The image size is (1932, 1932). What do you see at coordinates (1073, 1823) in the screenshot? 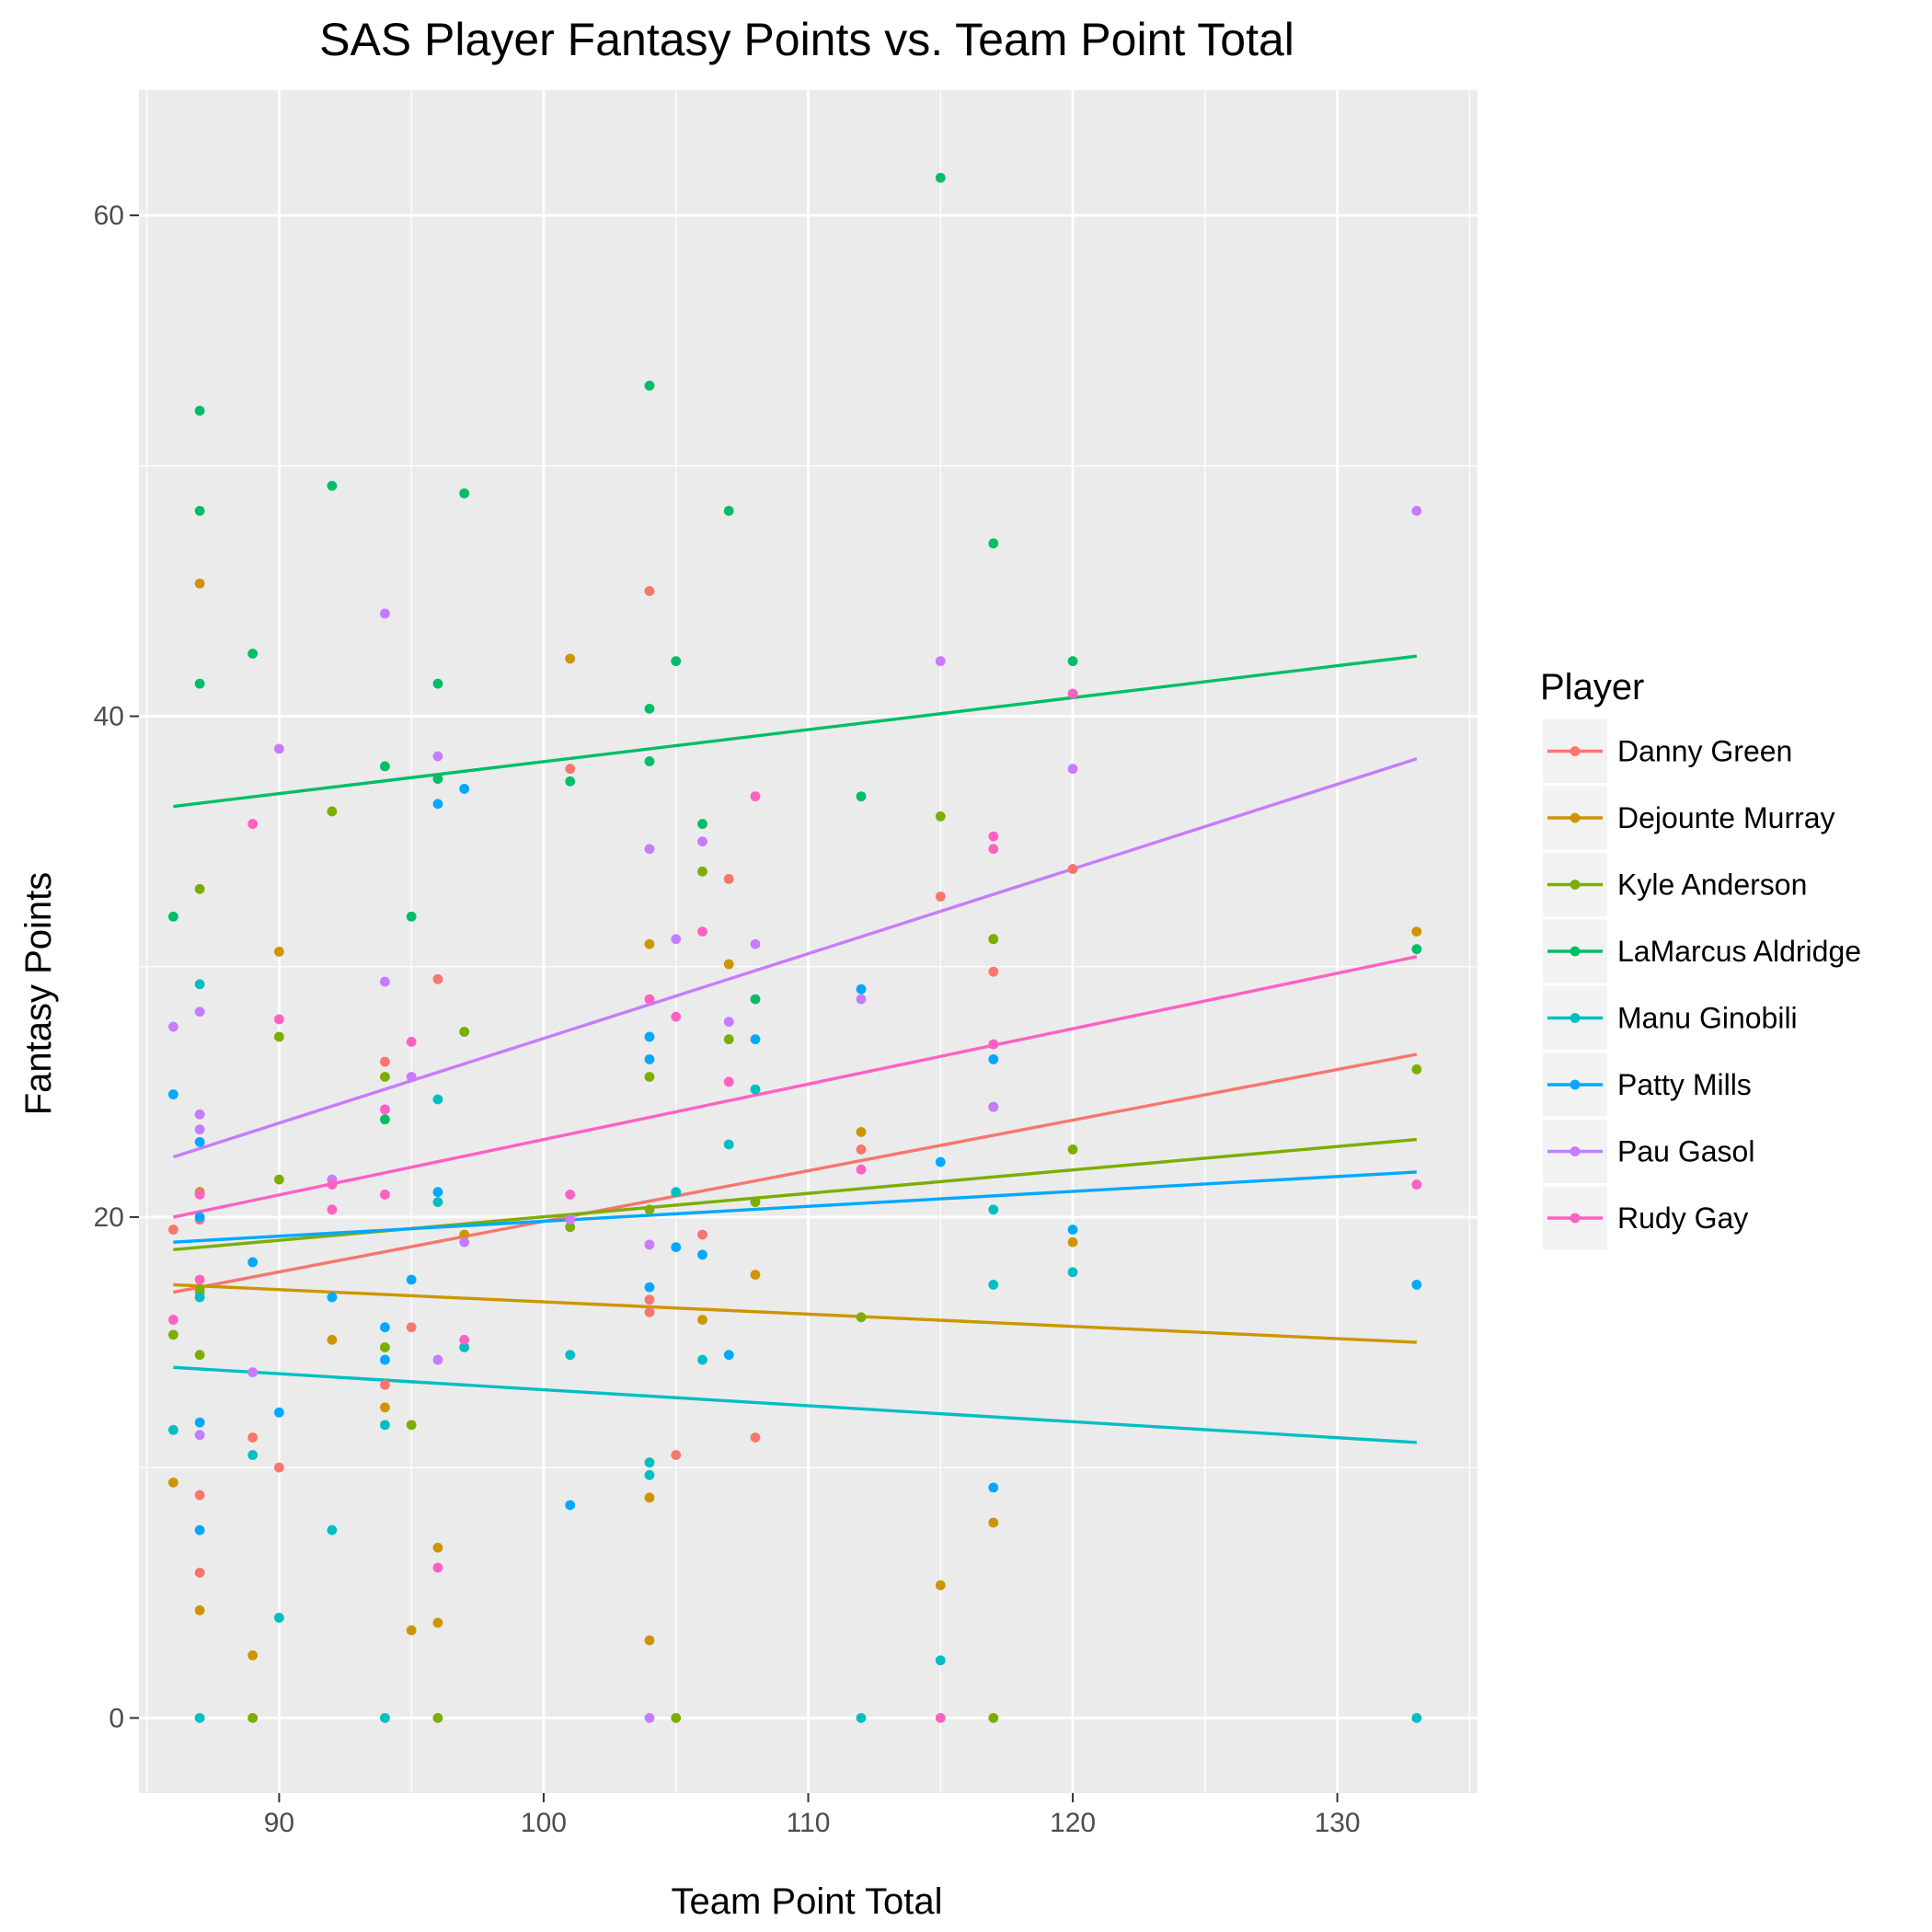
I see `x-tick-label: 120` at bounding box center [1073, 1823].